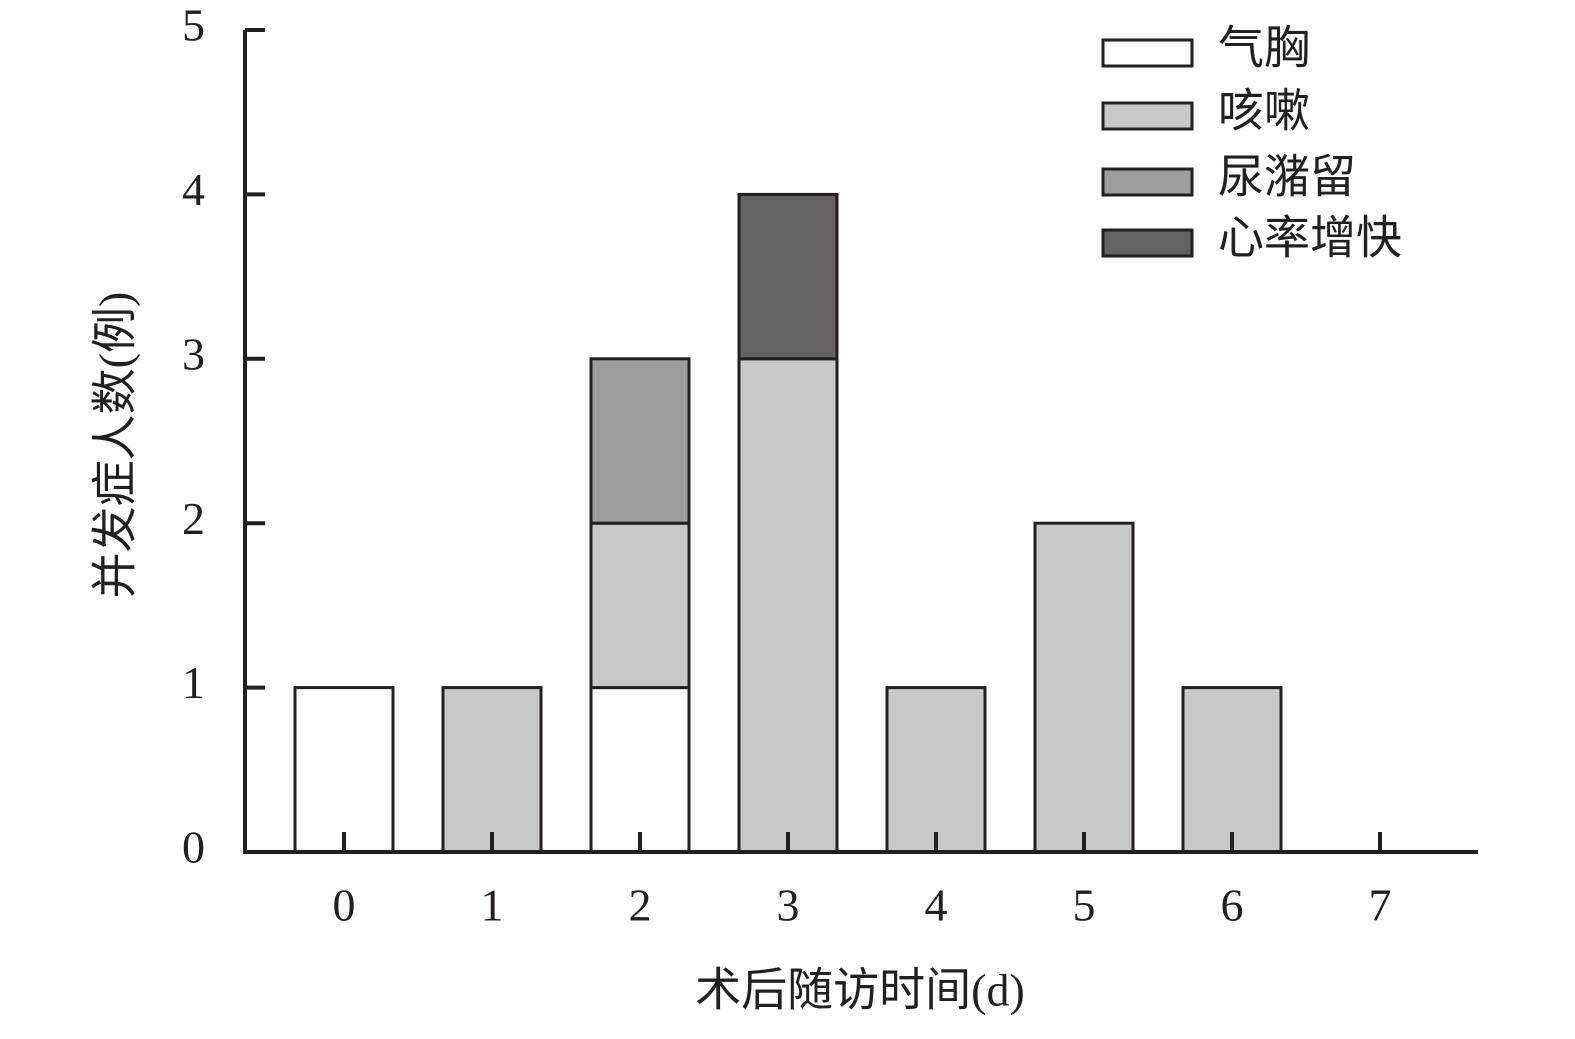  What do you see at coordinates (344, 905) in the screenshot?
I see `x-tick-label: 0` at bounding box center [344, 905].